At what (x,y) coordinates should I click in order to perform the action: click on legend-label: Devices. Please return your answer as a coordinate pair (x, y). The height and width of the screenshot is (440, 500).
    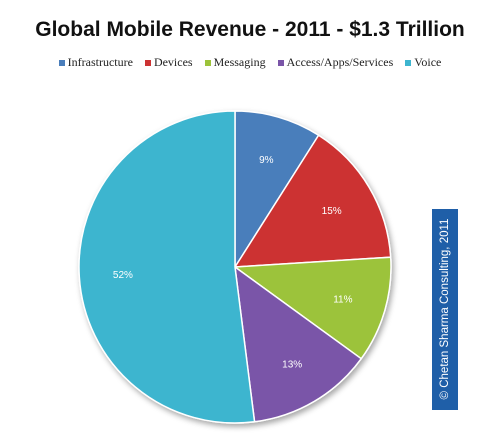
    Looking at the image, I should click on (173, 62).